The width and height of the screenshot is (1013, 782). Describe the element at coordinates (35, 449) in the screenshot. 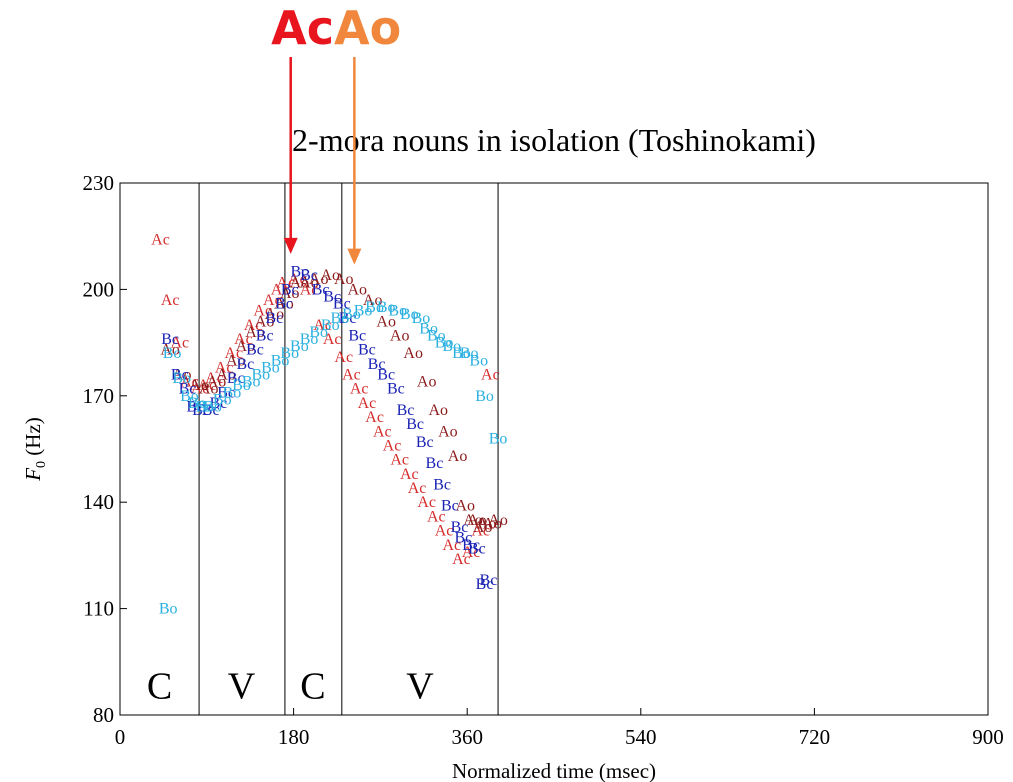

I see `y-axis-label: F0 (Hz)` at that location.